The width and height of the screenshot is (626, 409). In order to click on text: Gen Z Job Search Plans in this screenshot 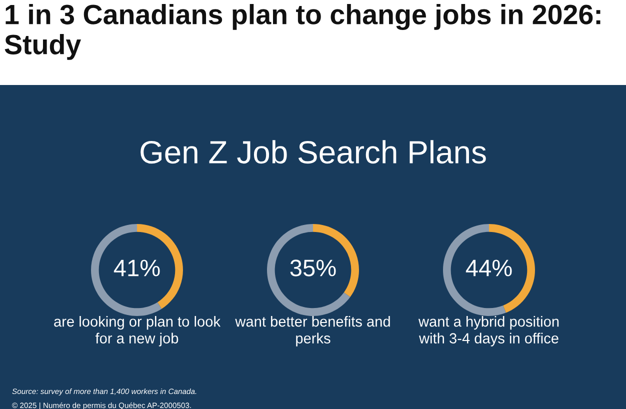, I will do `click(313, 152)`.